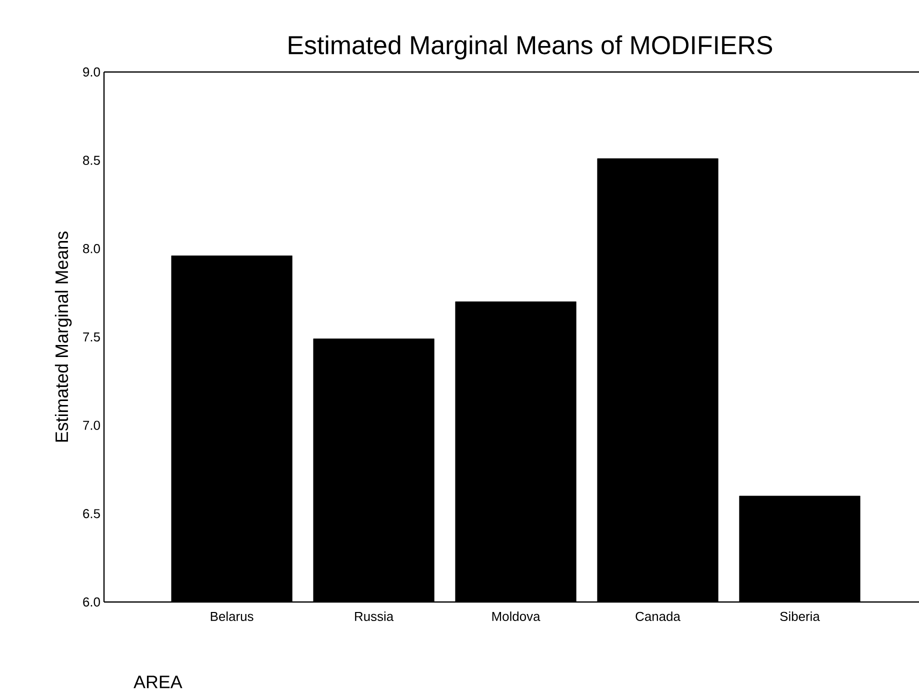 The image size is (919, 700). What do you see at coordinates (91, 602) in the screenshot?
I see `y-tick-label: 6.0` at bounding box center [91, 602].